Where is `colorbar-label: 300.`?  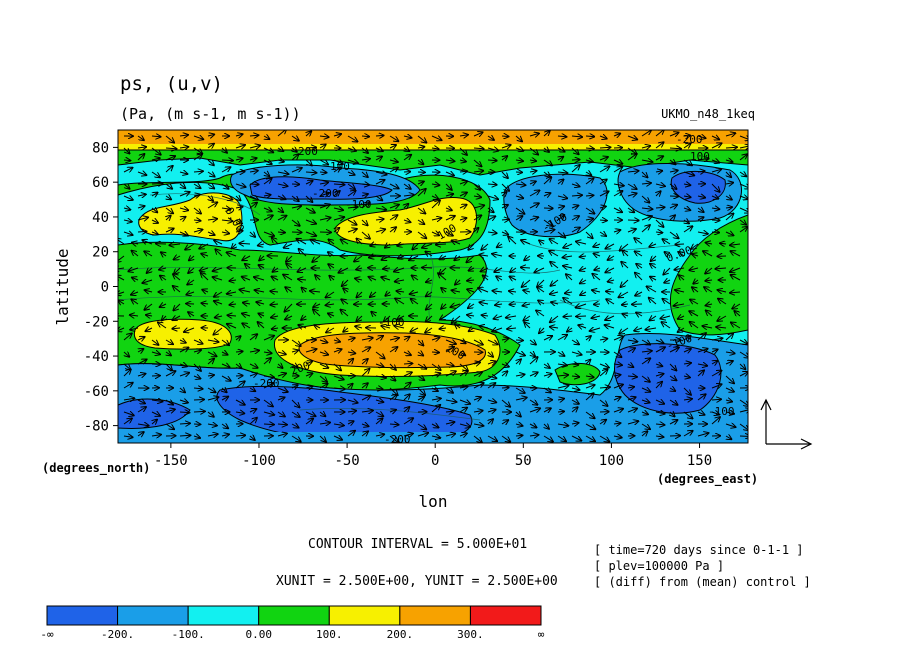 colorbar-label: 300. is located at coordinates (470, 634).